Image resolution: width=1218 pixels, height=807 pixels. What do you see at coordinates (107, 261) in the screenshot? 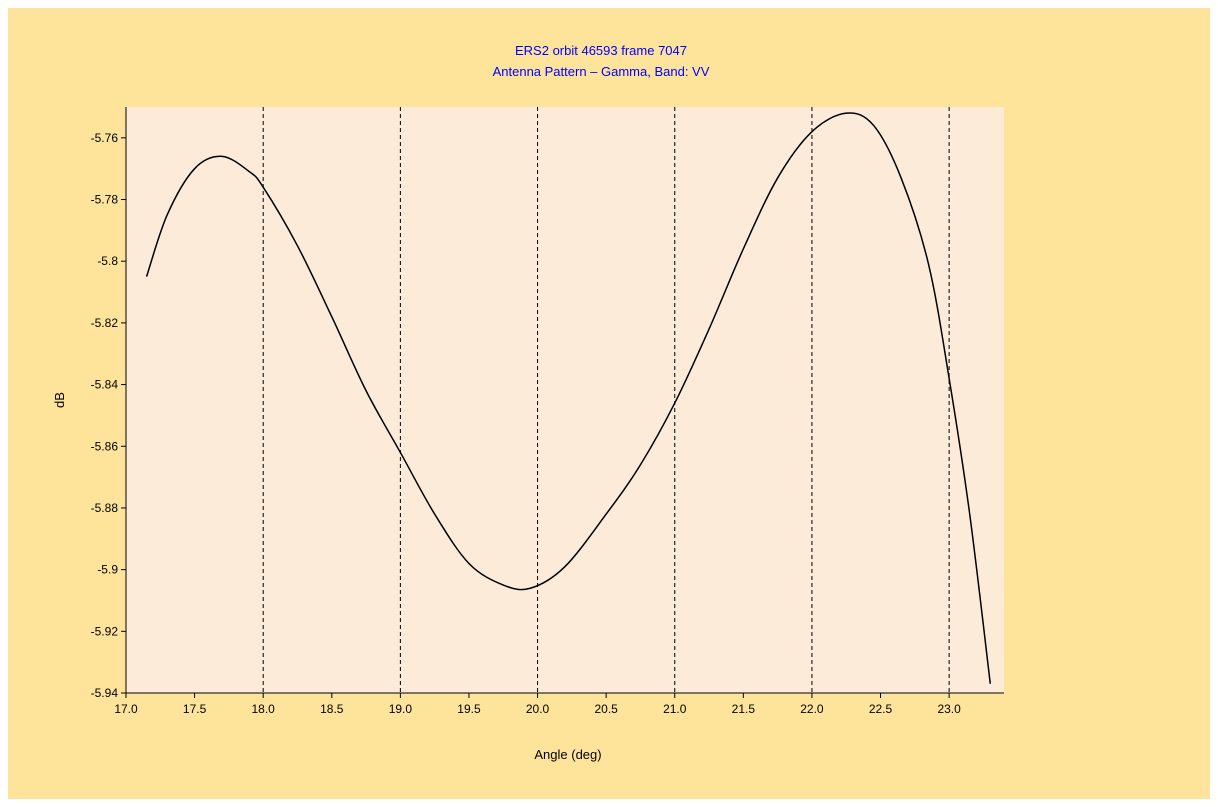
I see `y-tick-label: -5.8` at bounding box center [107, 261].